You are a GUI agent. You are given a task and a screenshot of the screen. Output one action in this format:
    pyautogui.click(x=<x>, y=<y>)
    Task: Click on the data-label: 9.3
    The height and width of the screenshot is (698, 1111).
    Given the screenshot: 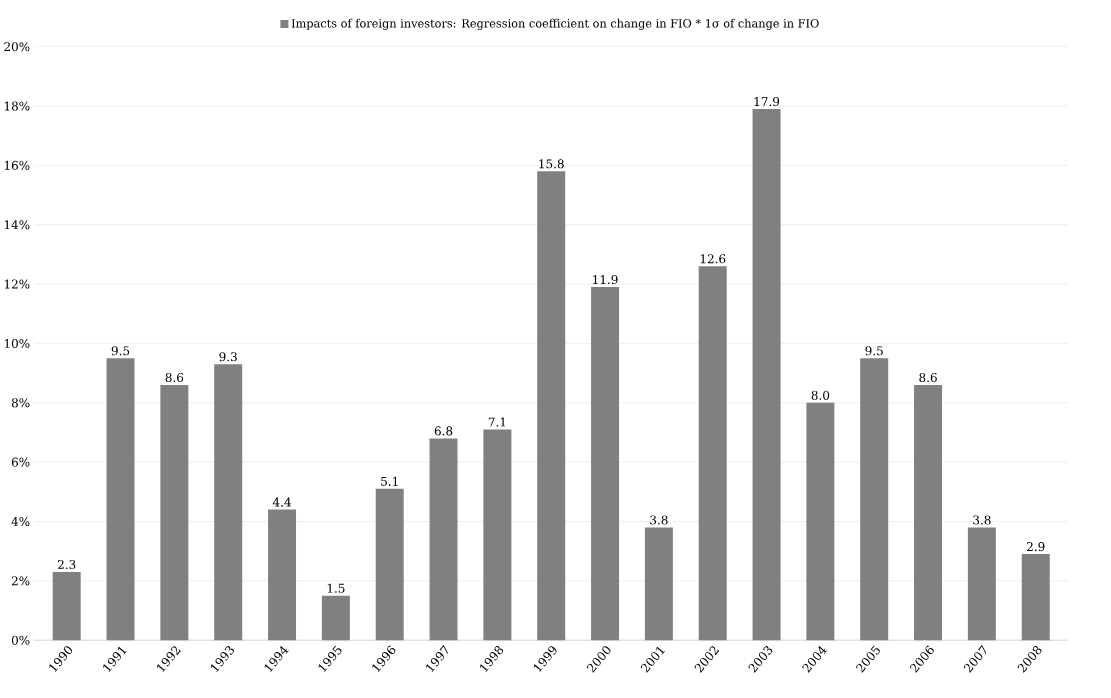 What is the action you would take?
    pyautogui.click(x=228, y=357)
    